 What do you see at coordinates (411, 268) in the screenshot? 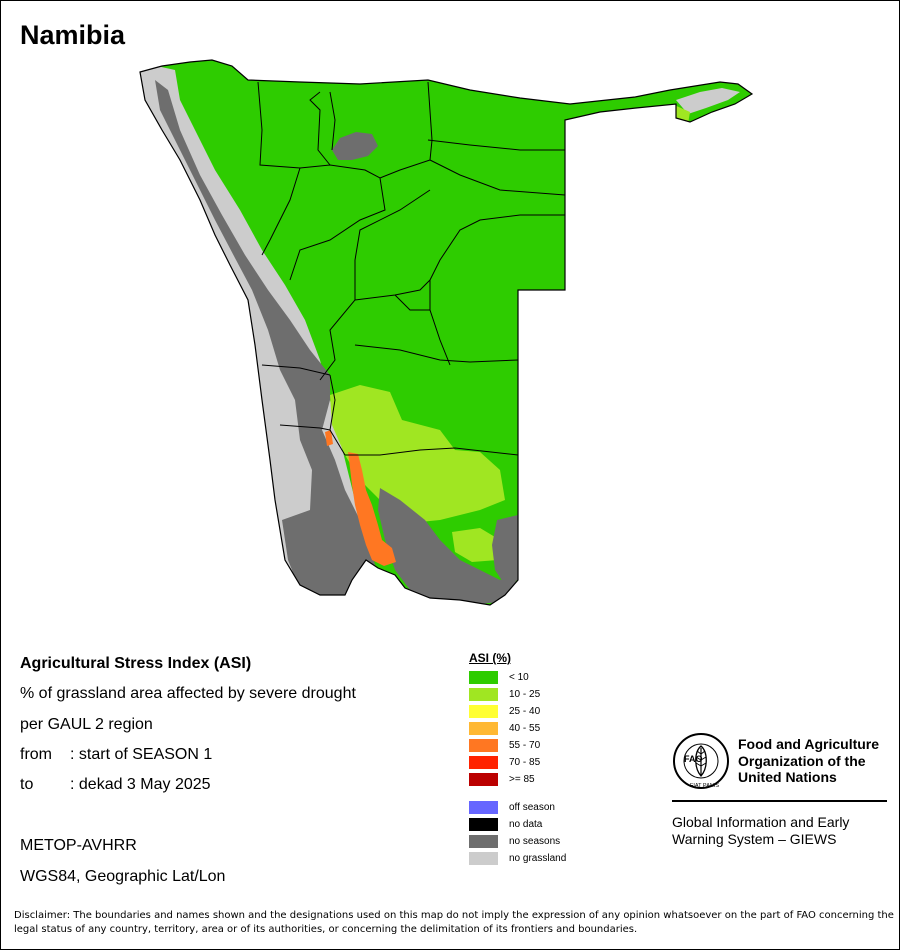
I see `admin-boundaries` at bounding box center [411, 268].